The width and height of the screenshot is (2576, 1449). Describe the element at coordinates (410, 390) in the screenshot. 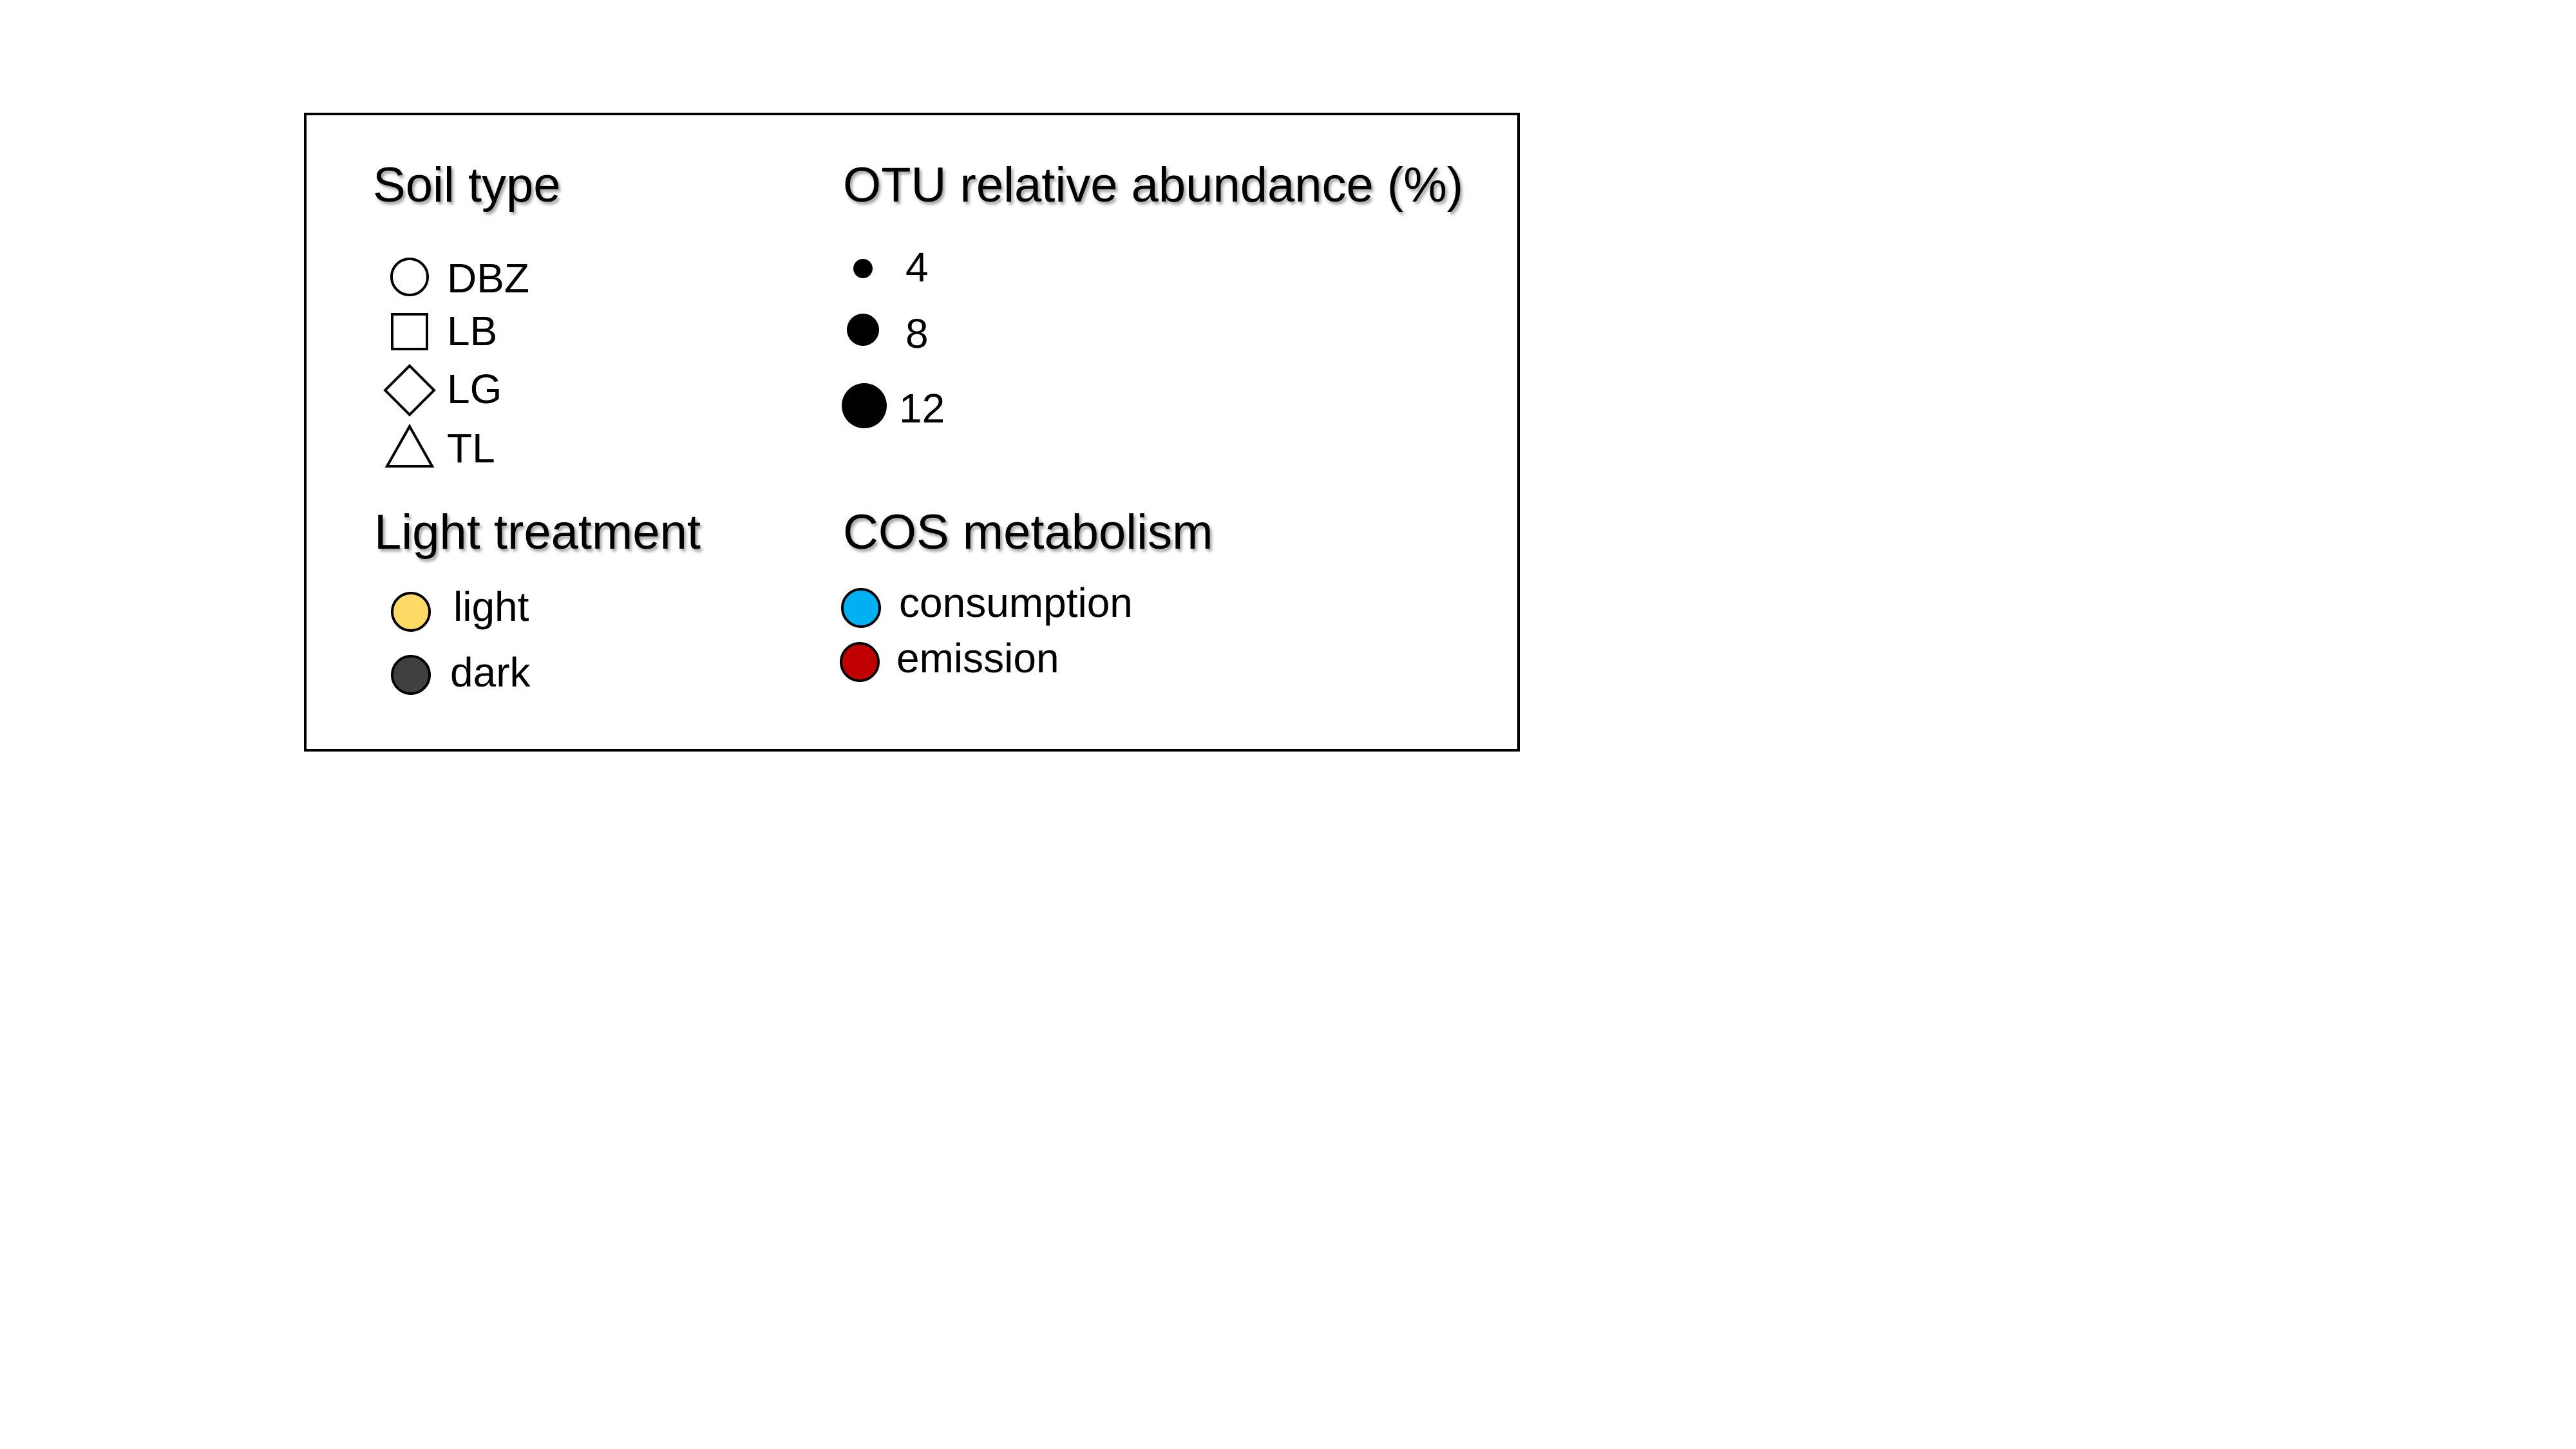

I see `diamond-outline-icon` at that location.